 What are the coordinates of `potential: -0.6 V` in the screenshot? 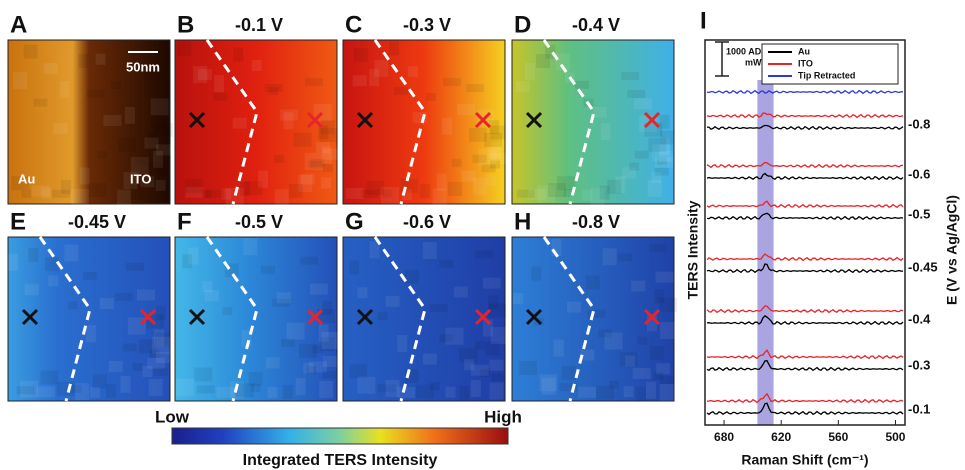 It's located at (427, 222).